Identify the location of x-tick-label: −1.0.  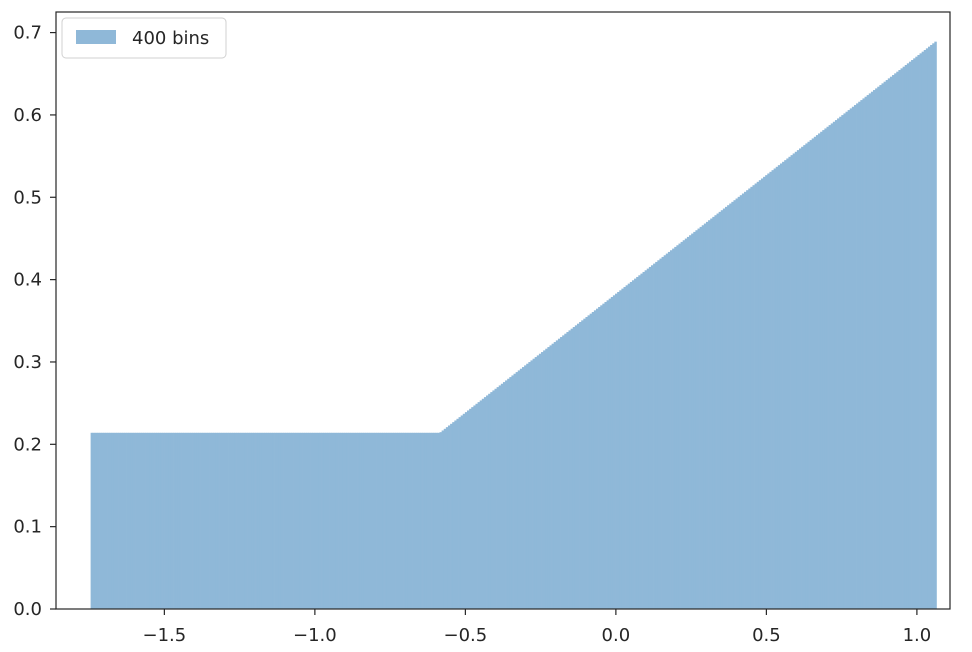
(315, 635).